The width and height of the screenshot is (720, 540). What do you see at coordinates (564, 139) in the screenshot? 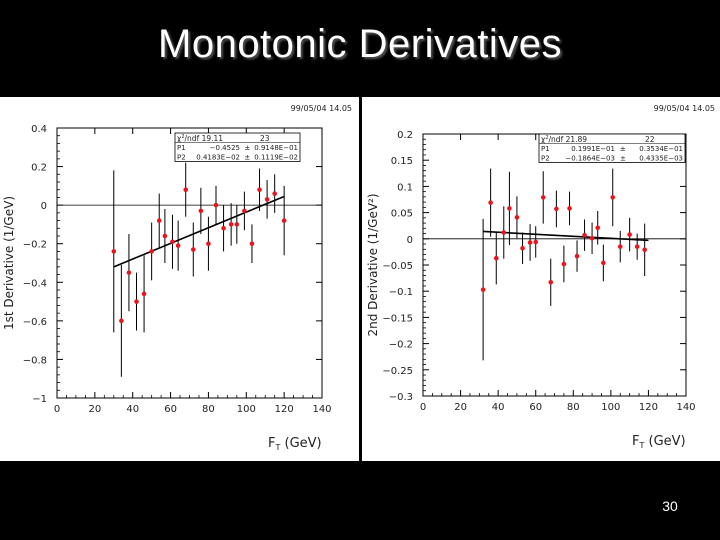
I see `stats-chi2-label: χ2/ndf 21.89` at bounding box center [564, 139].